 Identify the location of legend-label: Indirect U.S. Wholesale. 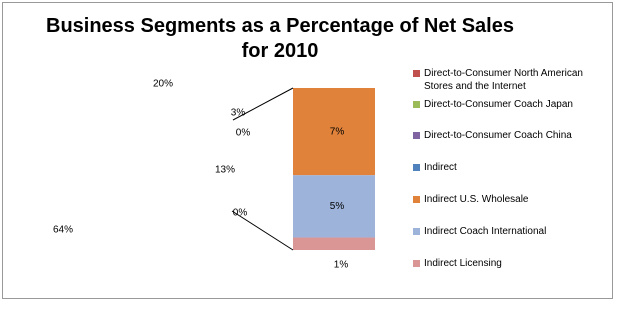
(476, 199).